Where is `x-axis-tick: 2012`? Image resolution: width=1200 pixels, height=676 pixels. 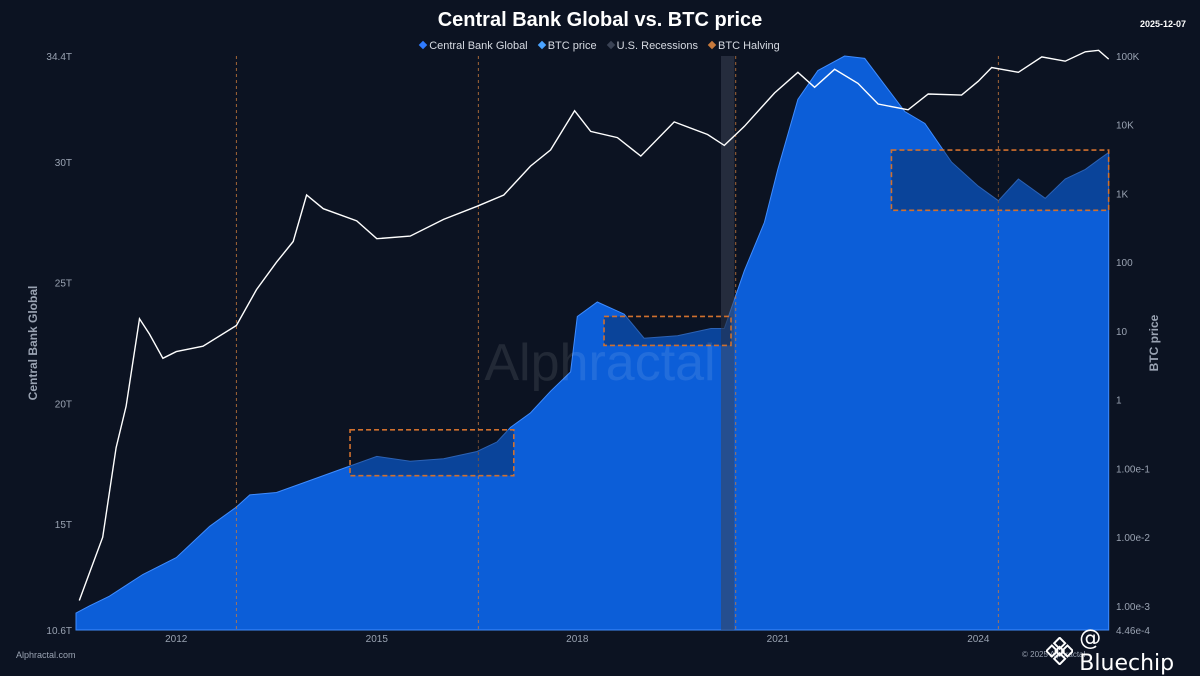
x-axis-tick: 2012 is located at coordinates (176, 639).